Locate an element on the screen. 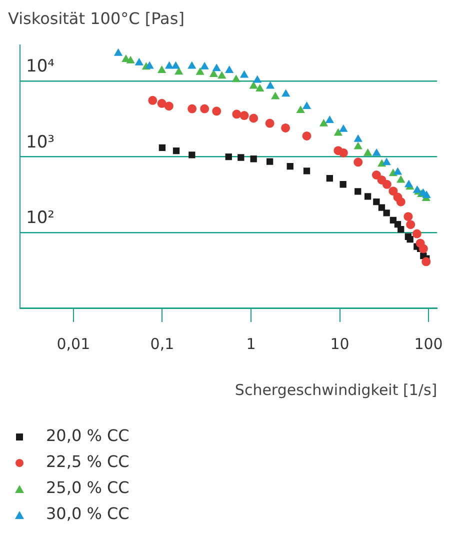  x-tick-label: 1 is located at coordinates (251, 343).